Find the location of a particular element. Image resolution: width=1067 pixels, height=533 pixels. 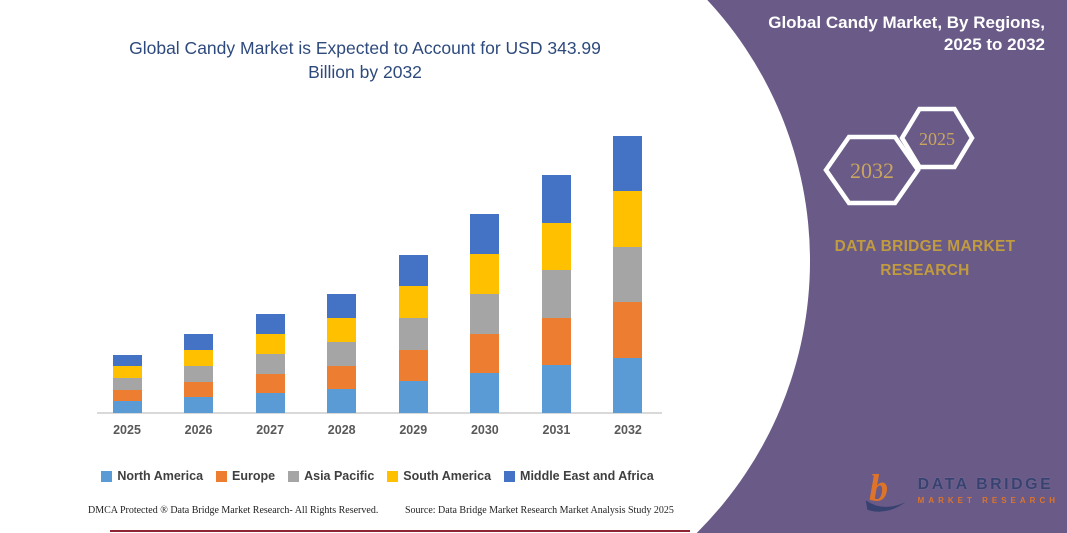

stacked-bar-2026 is located at coordinates (199, 373).